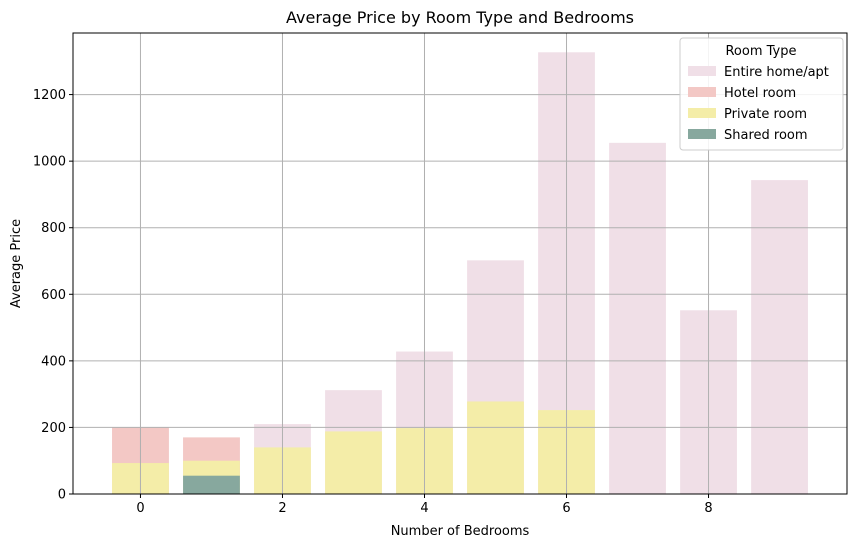 This screenshot has height=547, width=859. Describe the element at coordinates (53, 361) in the screenshot. I see `y-tick-label: 400` at that location.